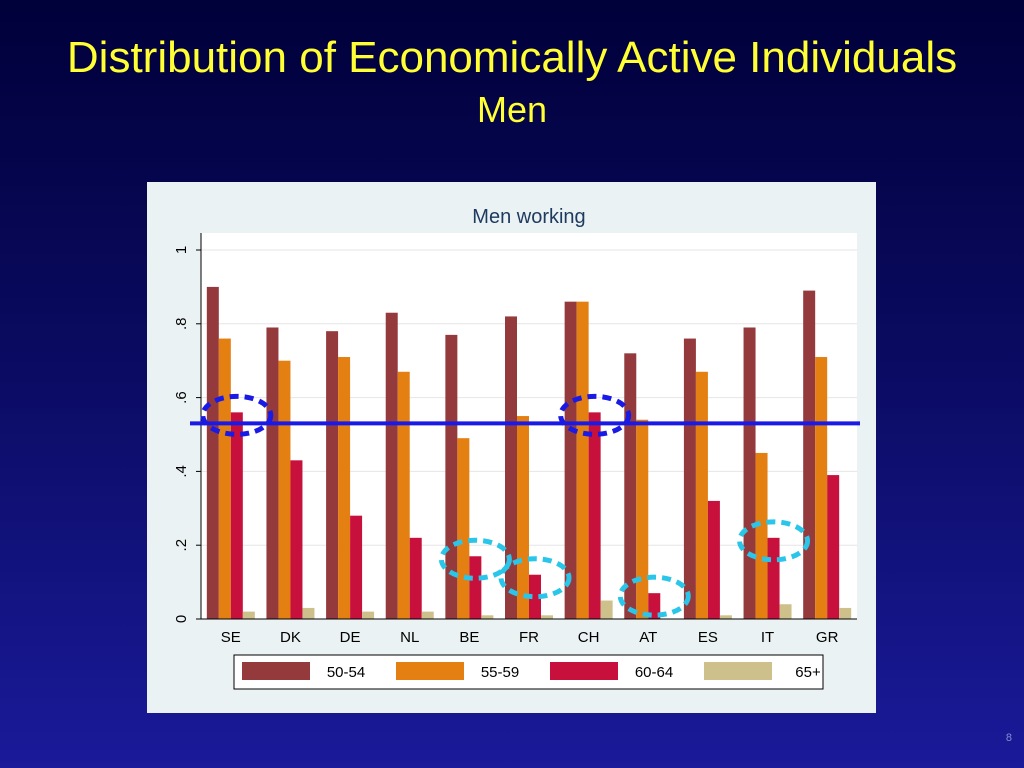 The height and width of the screenshot is (768, 1024). I want to click on x-tick-label: NL, so click(409, 637).